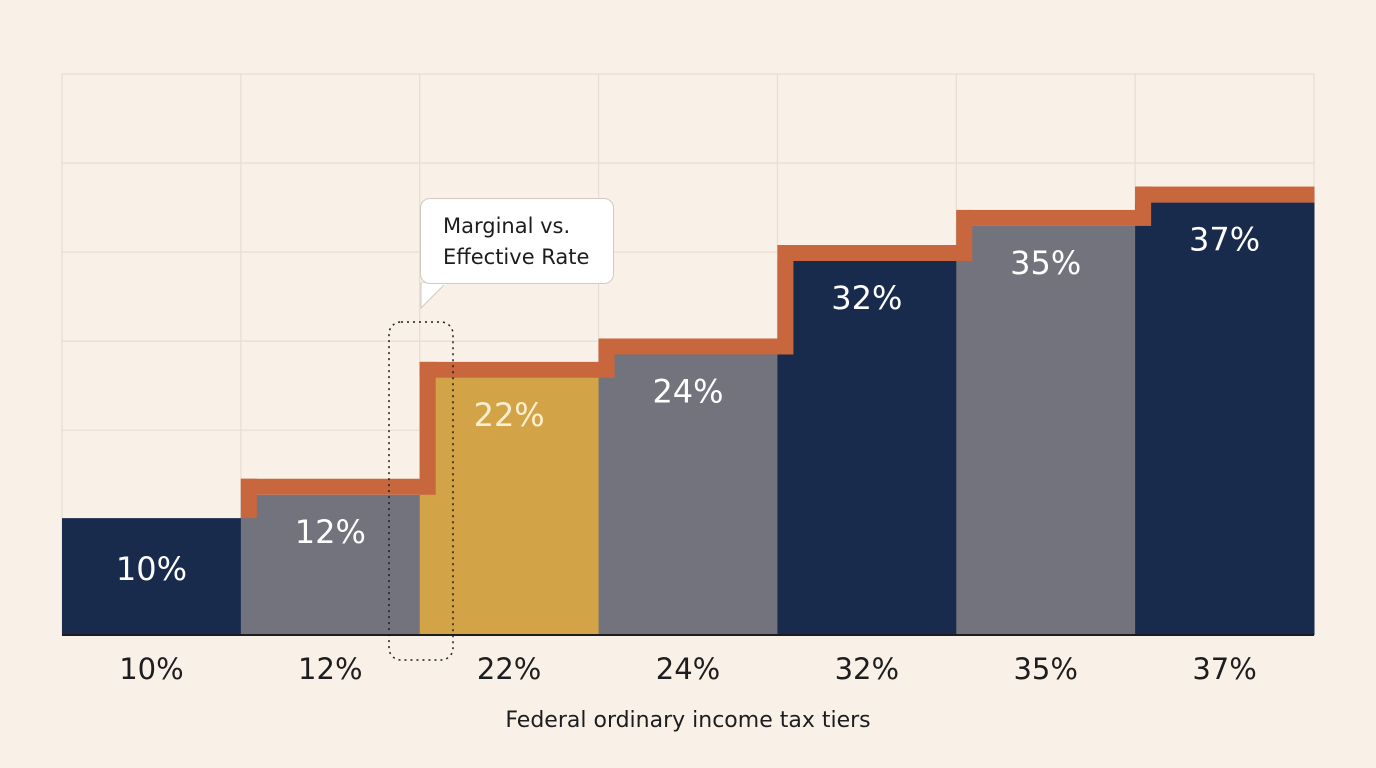 The width and height of the screenshot is (1376, 768). What do you see at coordinates (866, 298) in the screenshot?
I see `bar-label: 32%` at bounding box center [866, 298].